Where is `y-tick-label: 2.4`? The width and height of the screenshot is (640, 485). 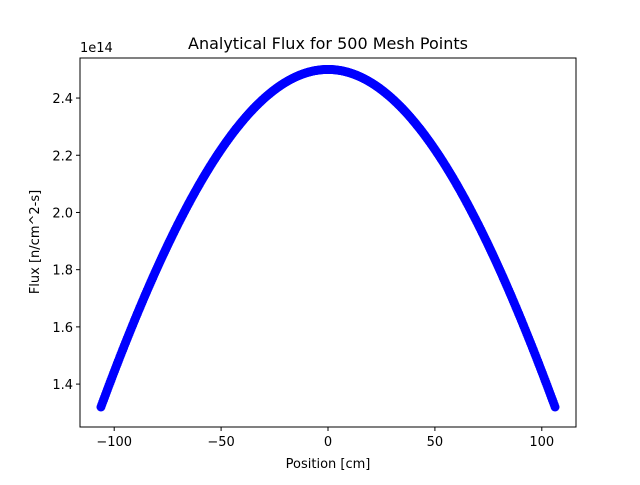 y-tick-label: 2.4 is located at coordinates (62, 99).